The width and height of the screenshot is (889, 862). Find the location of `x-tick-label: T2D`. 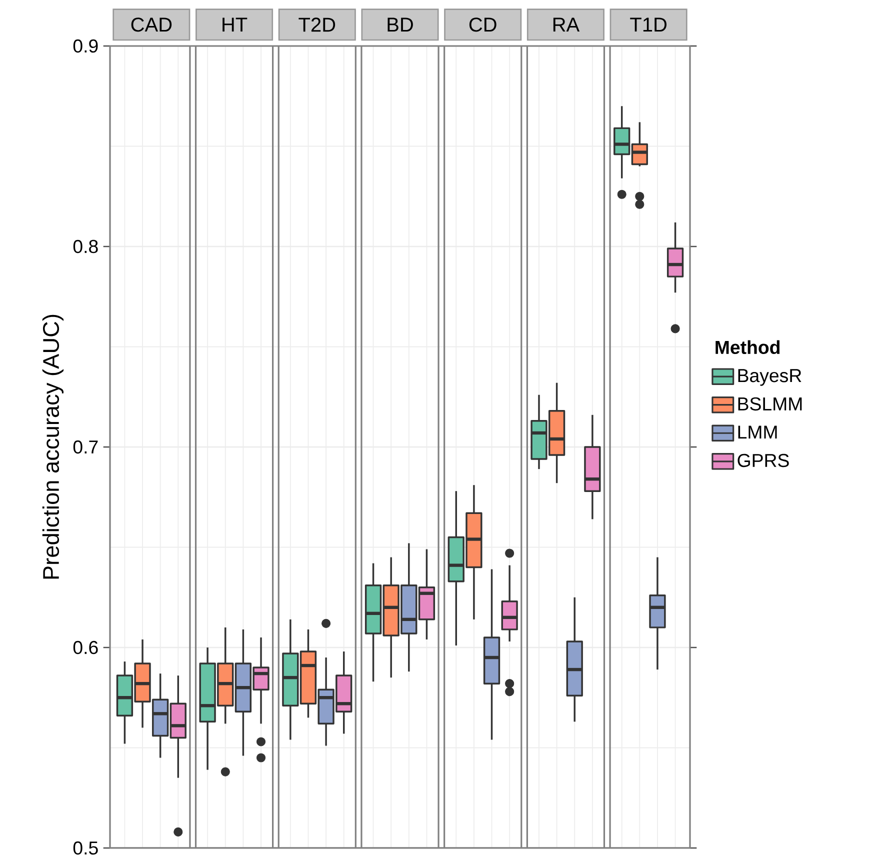

x-tick-label: T2D is located at coordinates (317, 25).